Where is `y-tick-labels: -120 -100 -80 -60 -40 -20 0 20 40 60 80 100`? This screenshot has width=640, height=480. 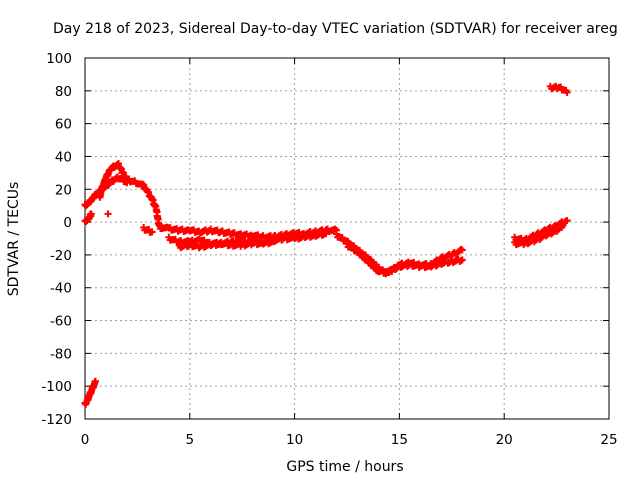 y-tick-labels: -120 -100 -80 -60 -40 -20 0 20 40 60 80 100 is located at coordinates (56, 239).